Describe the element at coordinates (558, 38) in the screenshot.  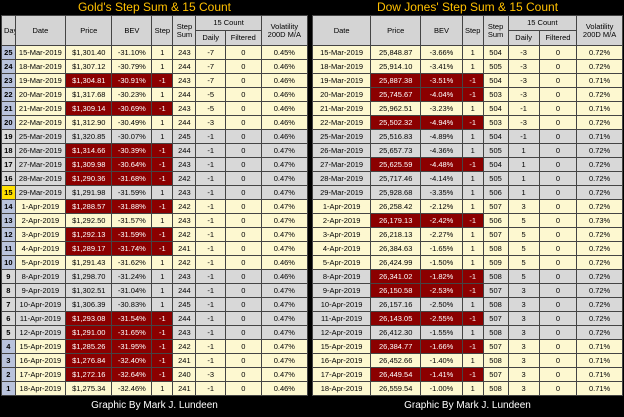
I see `column-header: Filtered` at that location.